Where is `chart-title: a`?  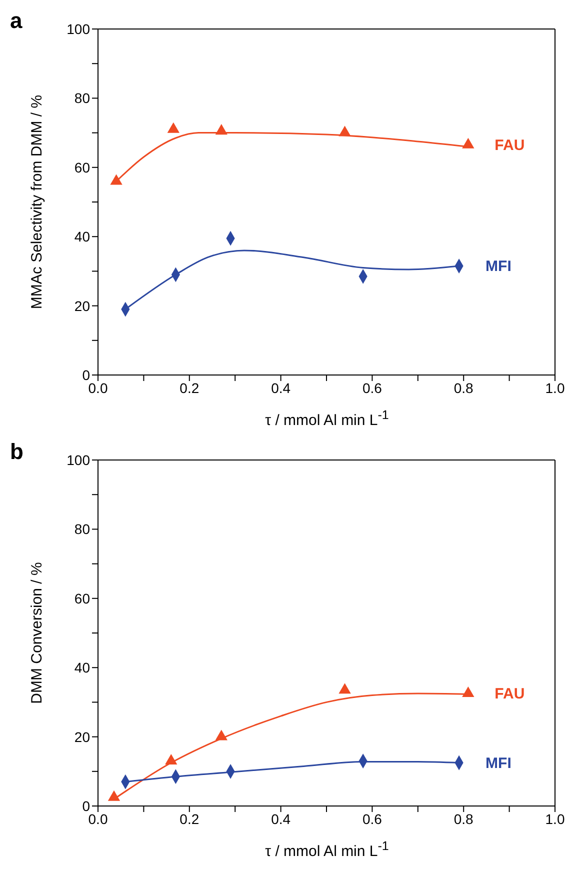 chart-title: a is located at coordinates (16, 21).